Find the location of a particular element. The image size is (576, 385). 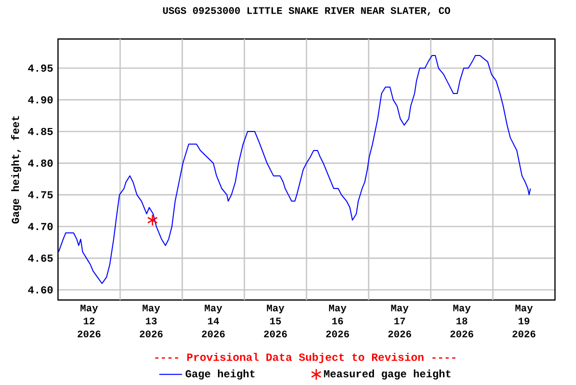

x-tick-label: May 19 2026 is located at coordinates (524, 321).